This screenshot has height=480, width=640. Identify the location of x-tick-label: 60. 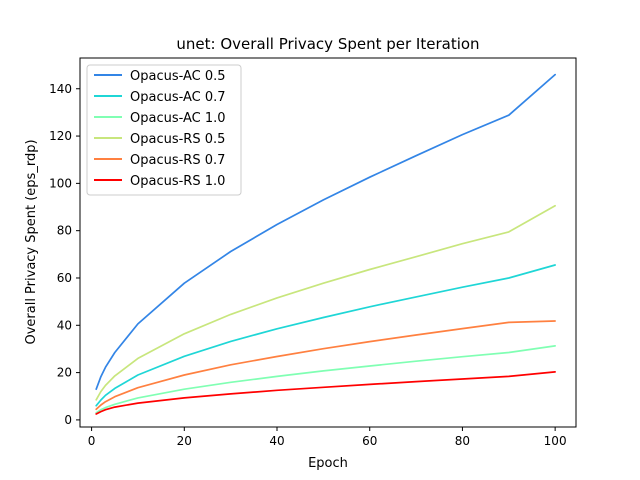
(369, 441).